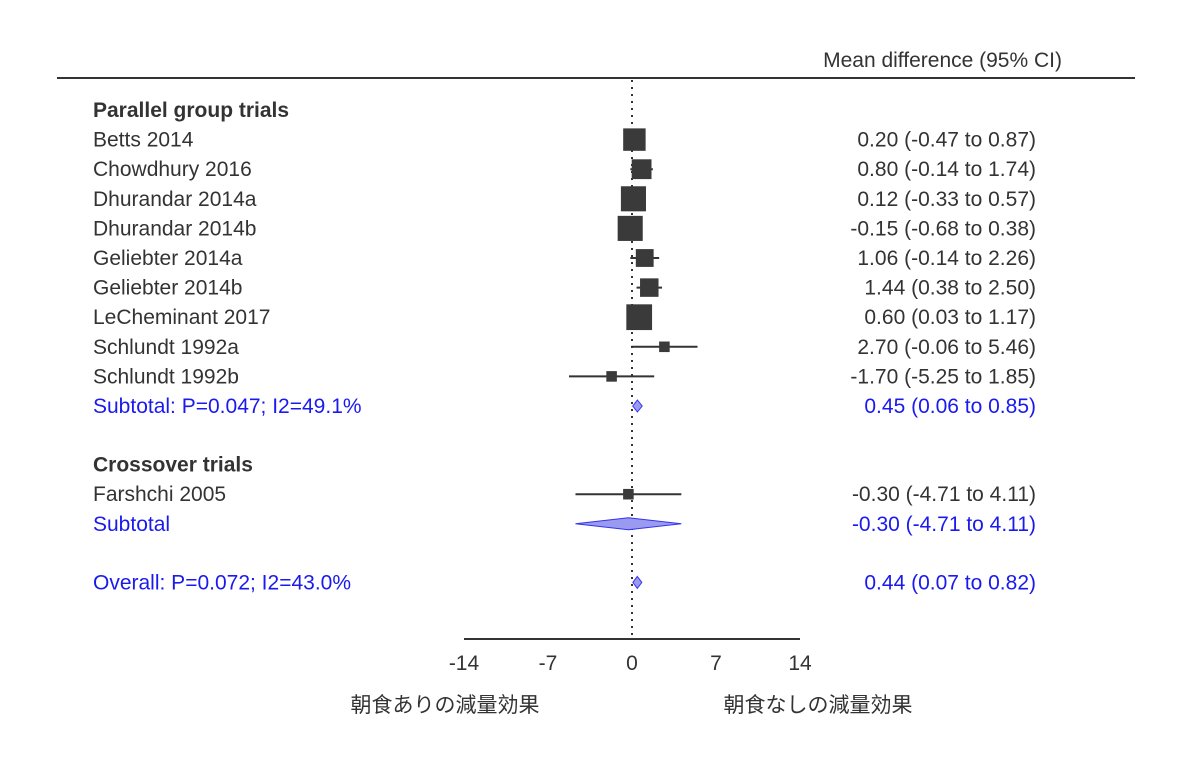  What do you see at coordinates (946, 199) in the screenshot?
I see `study-ci-text: 0.12 (-0.33 to 0.57)` at bounding box center [946, 199].